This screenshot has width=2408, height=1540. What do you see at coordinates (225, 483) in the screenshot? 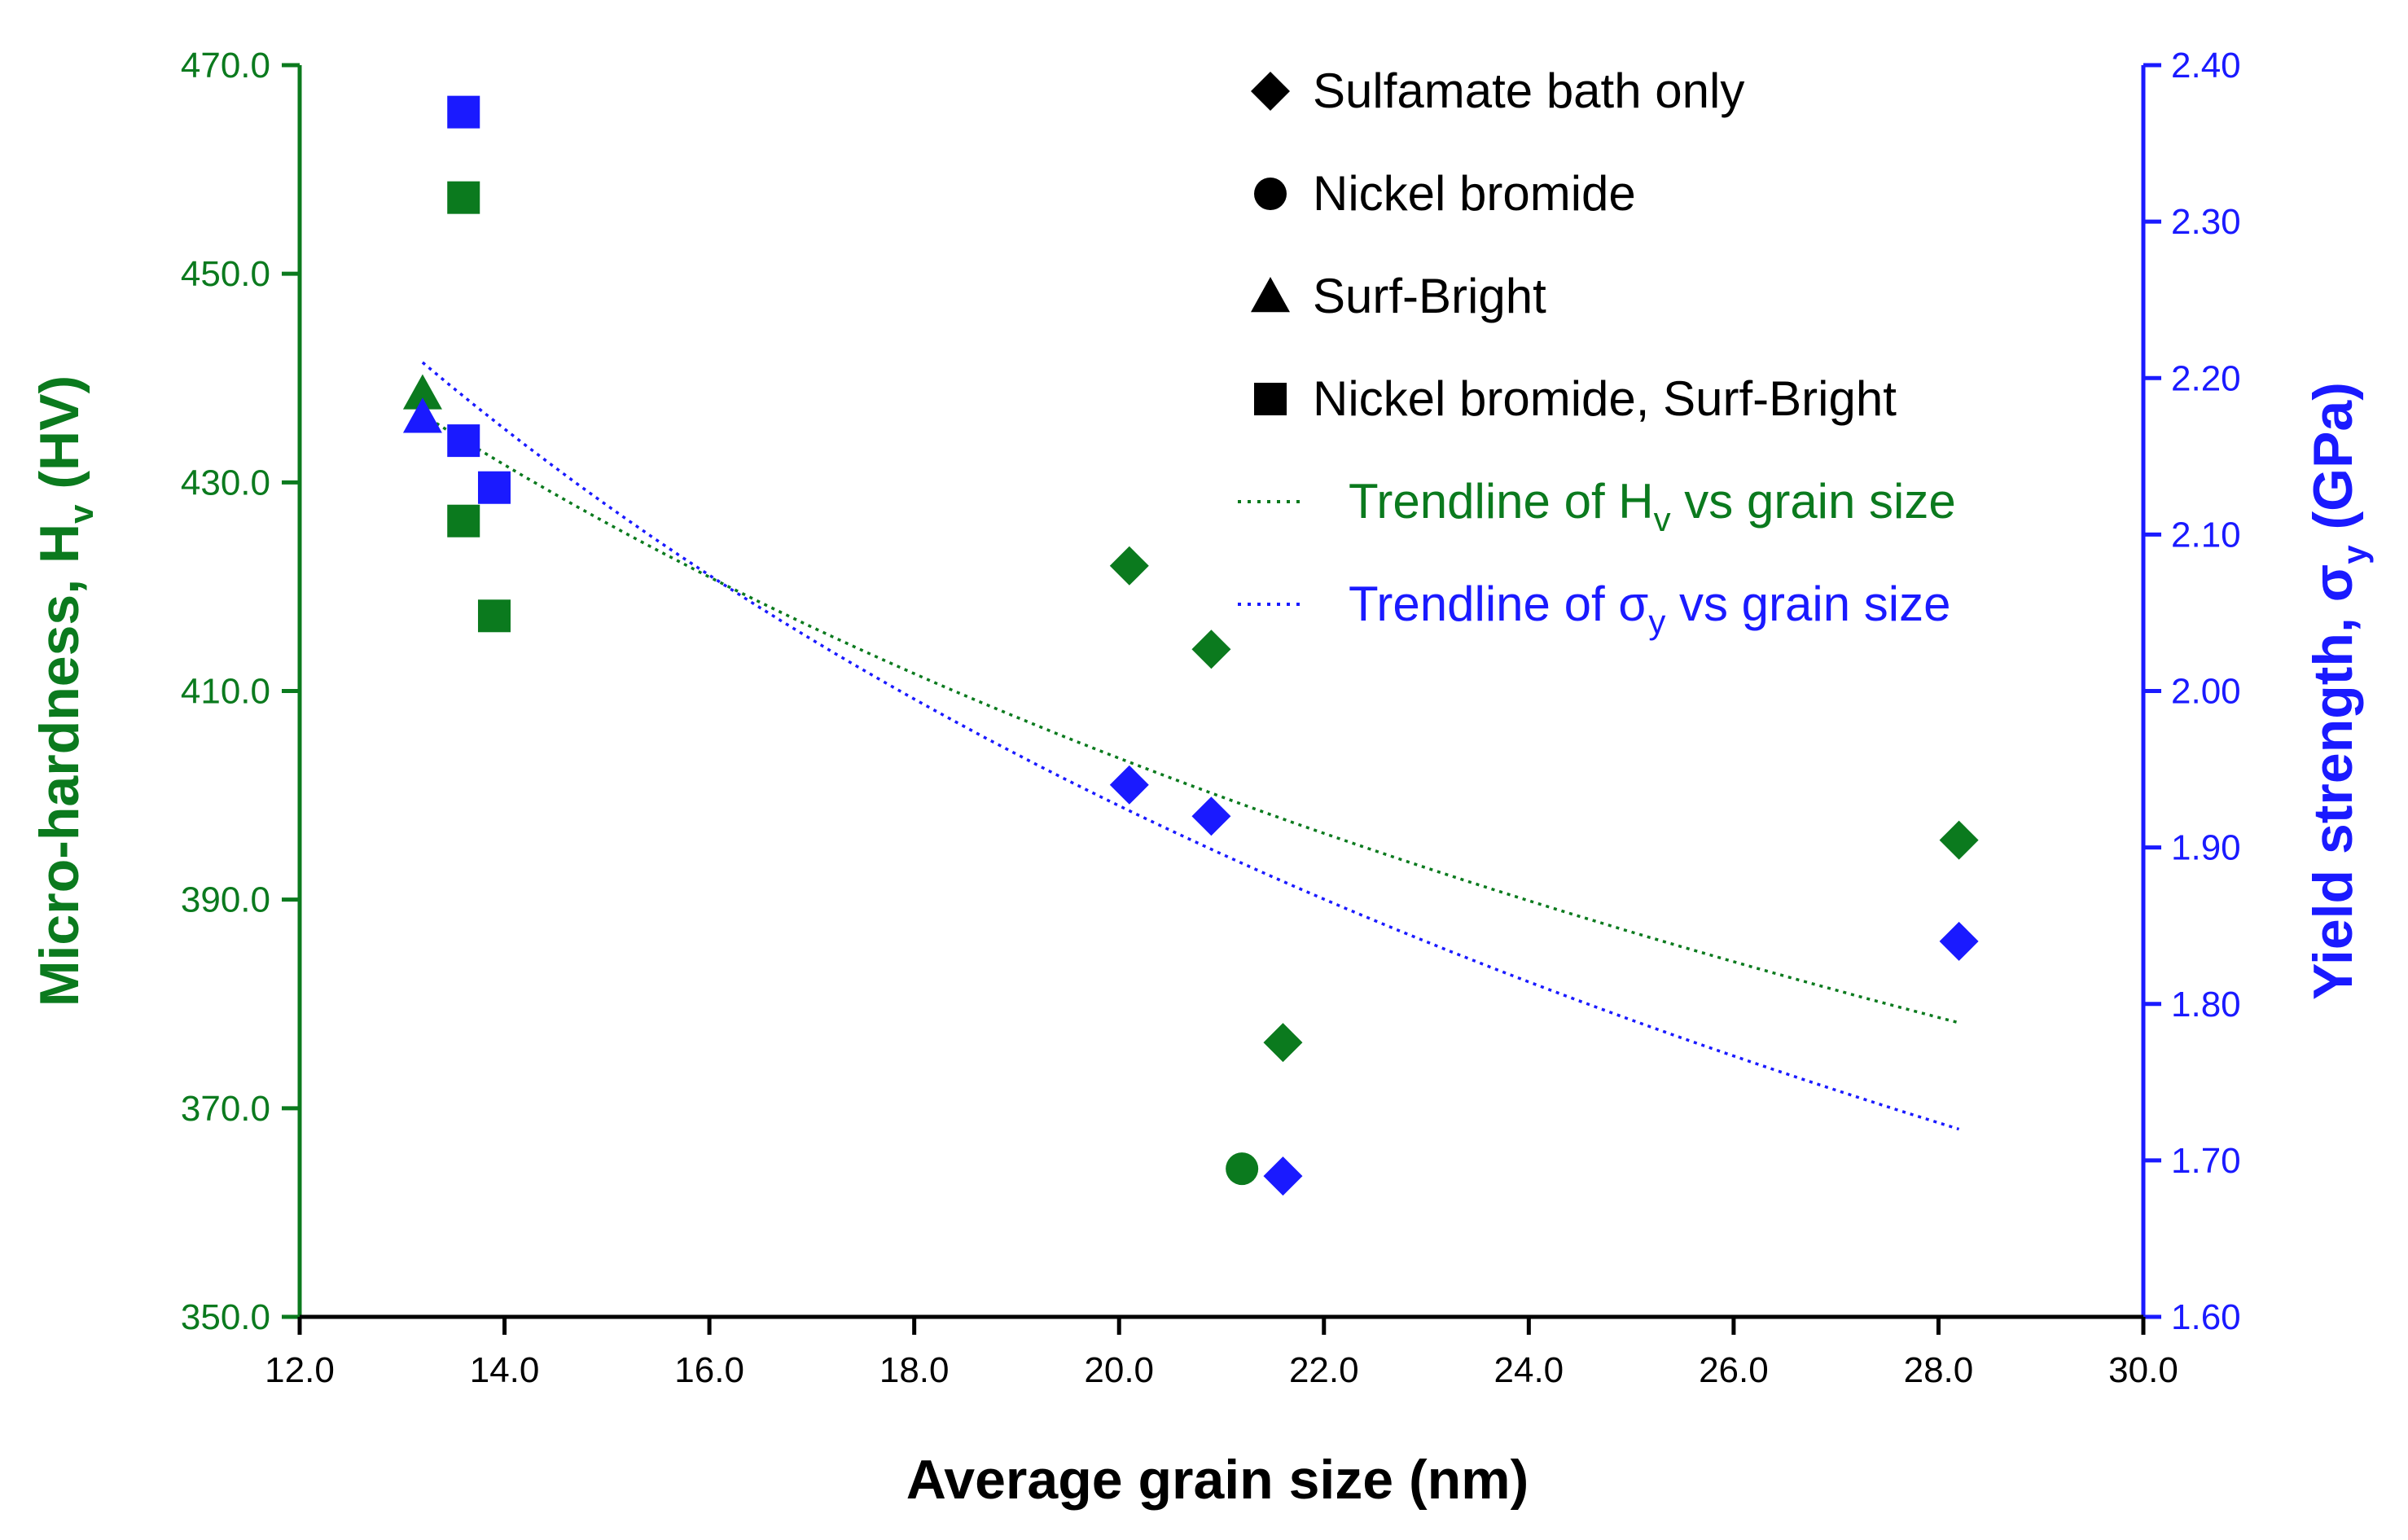
I see `y-left-tick-label: 430.0` at bounding box center [225, 483].